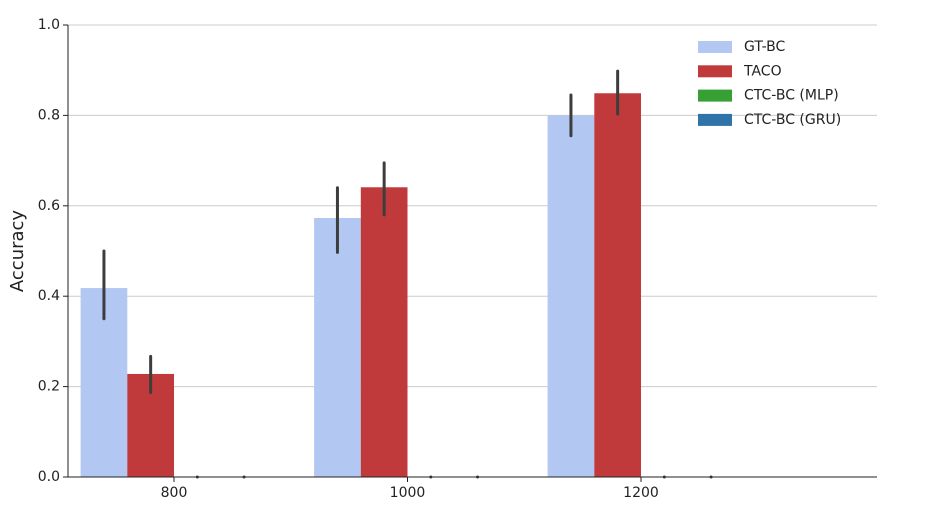 The image size is (936, 506). Describe the element at coordinates (49, 206) in the screenshot. I see `y-tick-label: 0.6` at that location.